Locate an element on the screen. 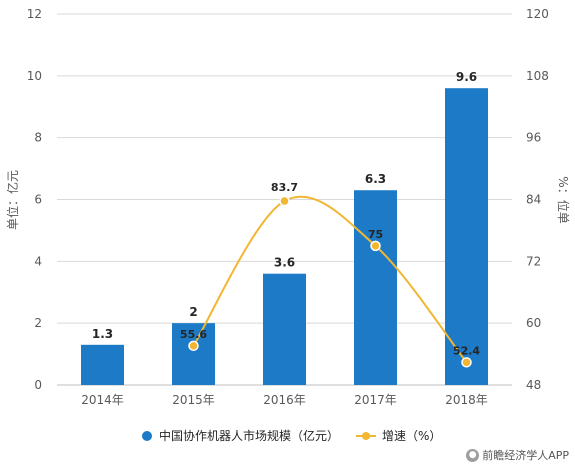  x-axis-ticks: 2014年 2015年 2016年 2017年 2018年 is located at coordinates (284, 400).